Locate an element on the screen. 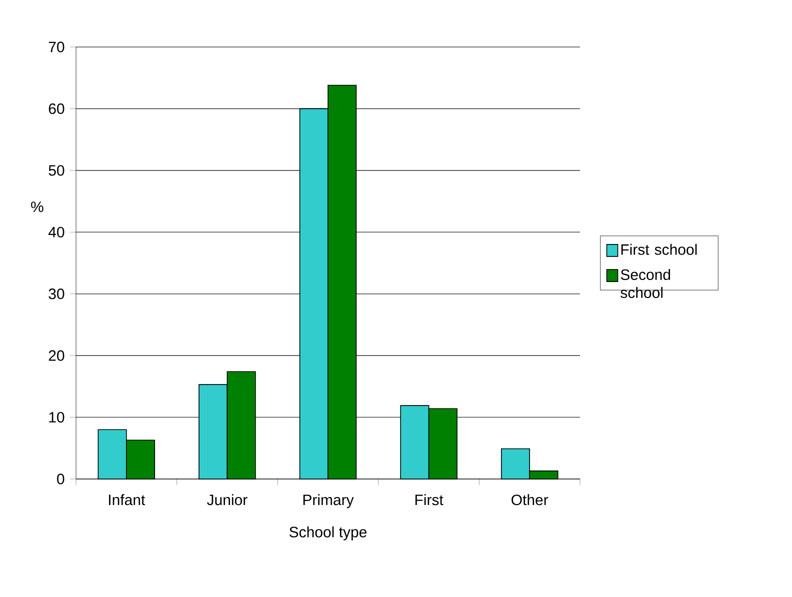  y-axis-title: % is located at coordinates (37, 207).